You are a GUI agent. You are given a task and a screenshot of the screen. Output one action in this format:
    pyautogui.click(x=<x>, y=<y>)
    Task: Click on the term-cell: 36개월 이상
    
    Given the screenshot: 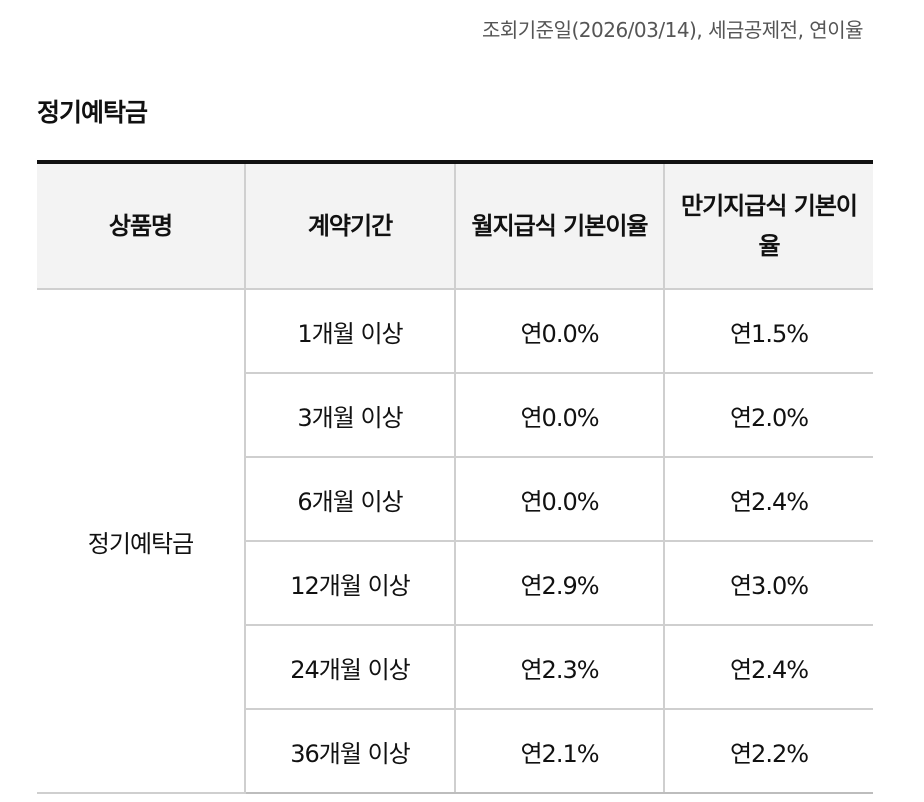 What is the action you would take?
    pyautogui.click(x=349, y=751)
    